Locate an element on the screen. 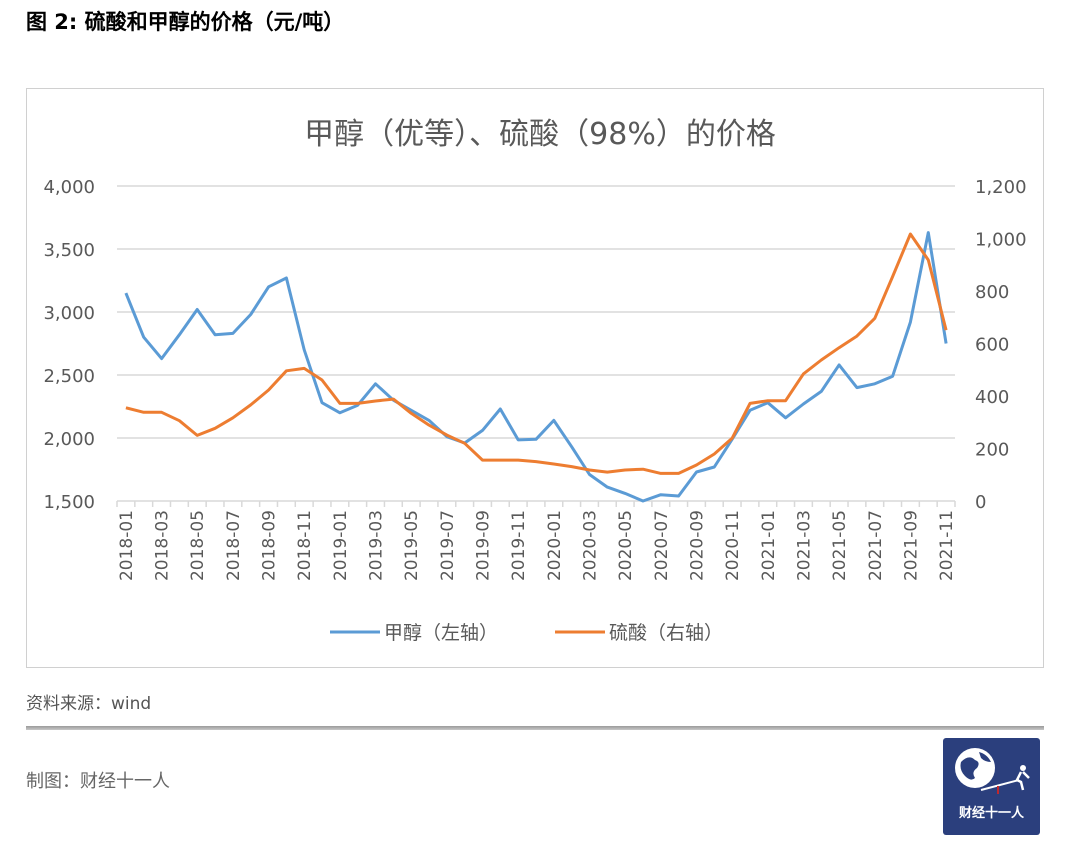 This screenshot has height=861, width=1080. x-tick-label: 2019-07 is located at coordinates (448, 545).